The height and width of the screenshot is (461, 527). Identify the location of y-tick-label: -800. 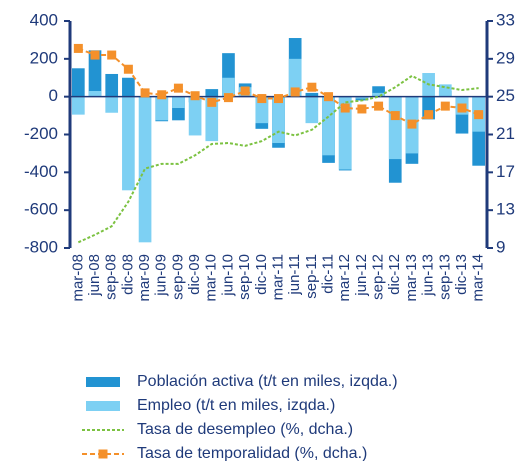
(41, 246).